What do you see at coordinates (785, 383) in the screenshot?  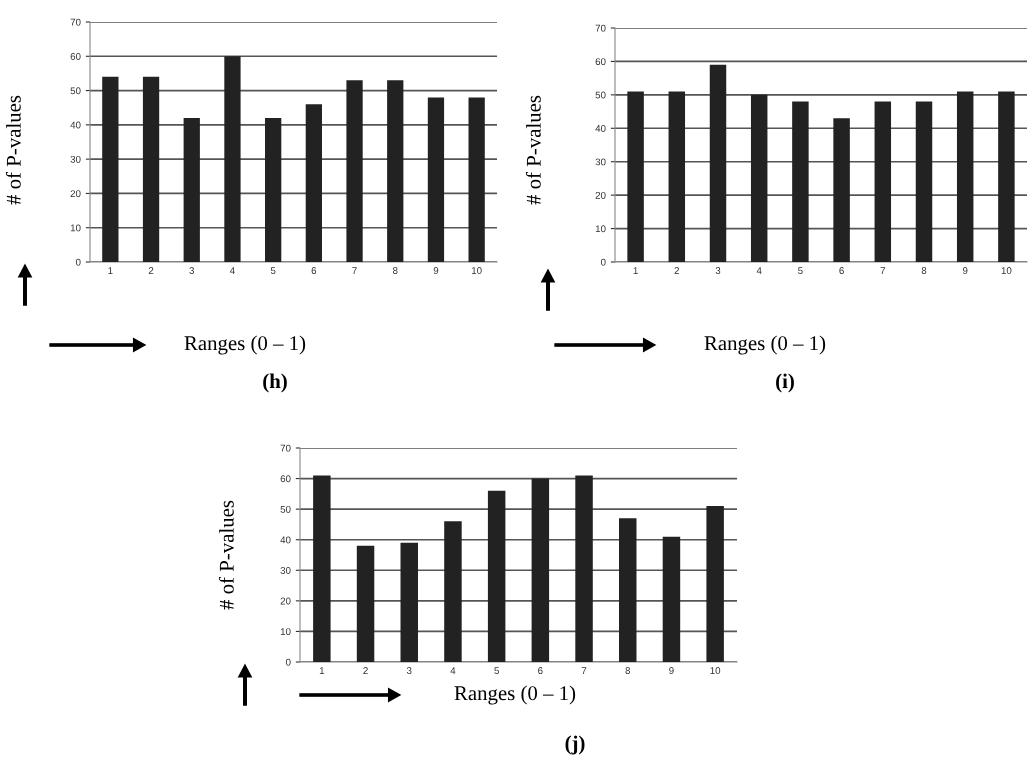 I see `text: (i)` at bounding box center [785, 383].